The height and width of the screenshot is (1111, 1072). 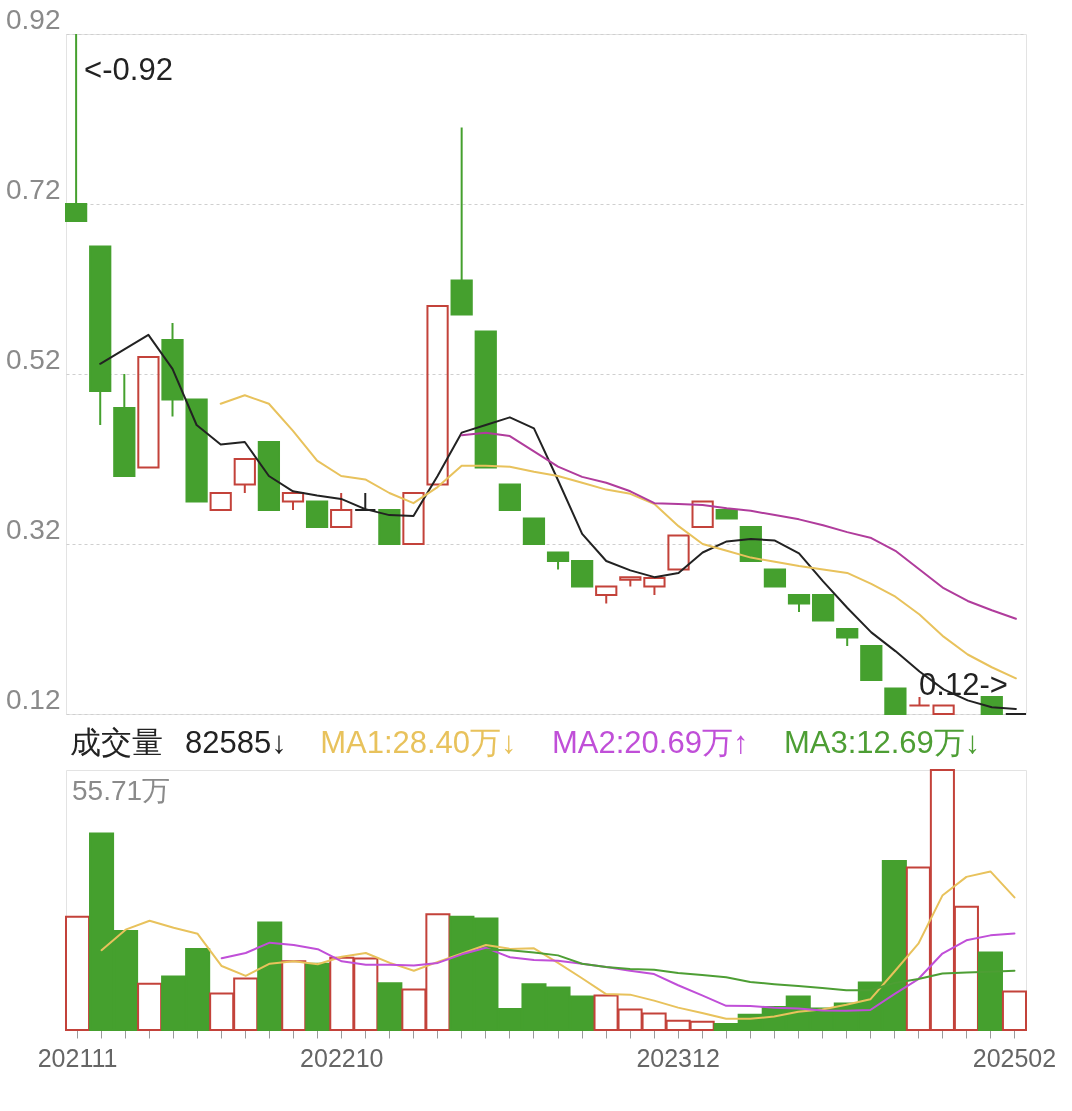 I want to click on y-tick-label: 0.72, so click(x=33, y=189).